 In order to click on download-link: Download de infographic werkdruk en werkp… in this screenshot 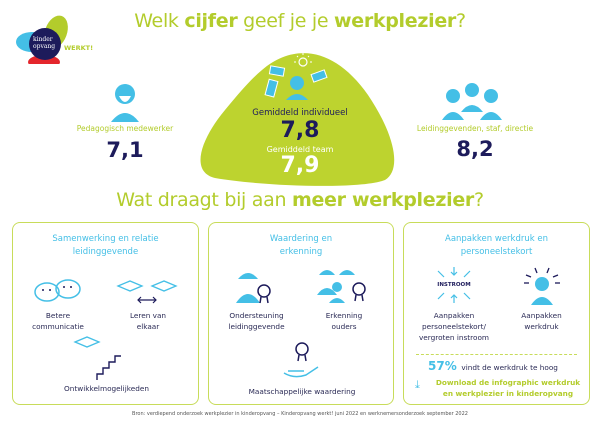, I will do `click(508, 388)`.